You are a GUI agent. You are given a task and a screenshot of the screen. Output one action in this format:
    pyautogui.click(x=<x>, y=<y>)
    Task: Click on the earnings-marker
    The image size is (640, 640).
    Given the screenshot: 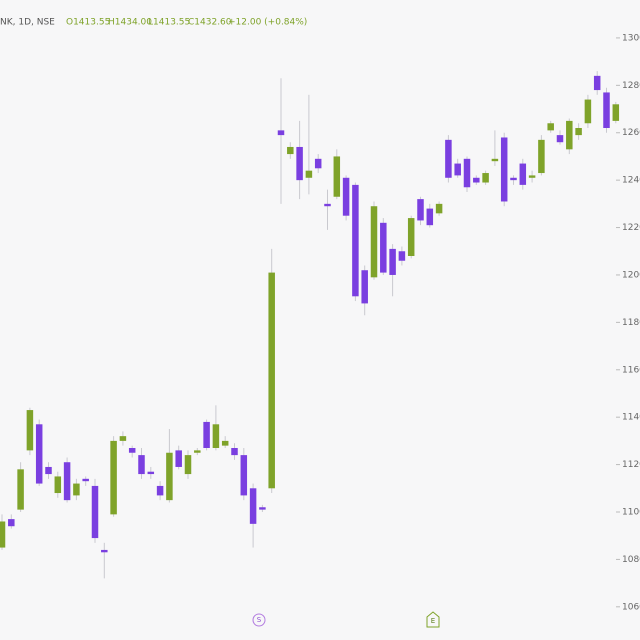 What is the action you would take?
    pyautogui.click(x=433, y=619)
    